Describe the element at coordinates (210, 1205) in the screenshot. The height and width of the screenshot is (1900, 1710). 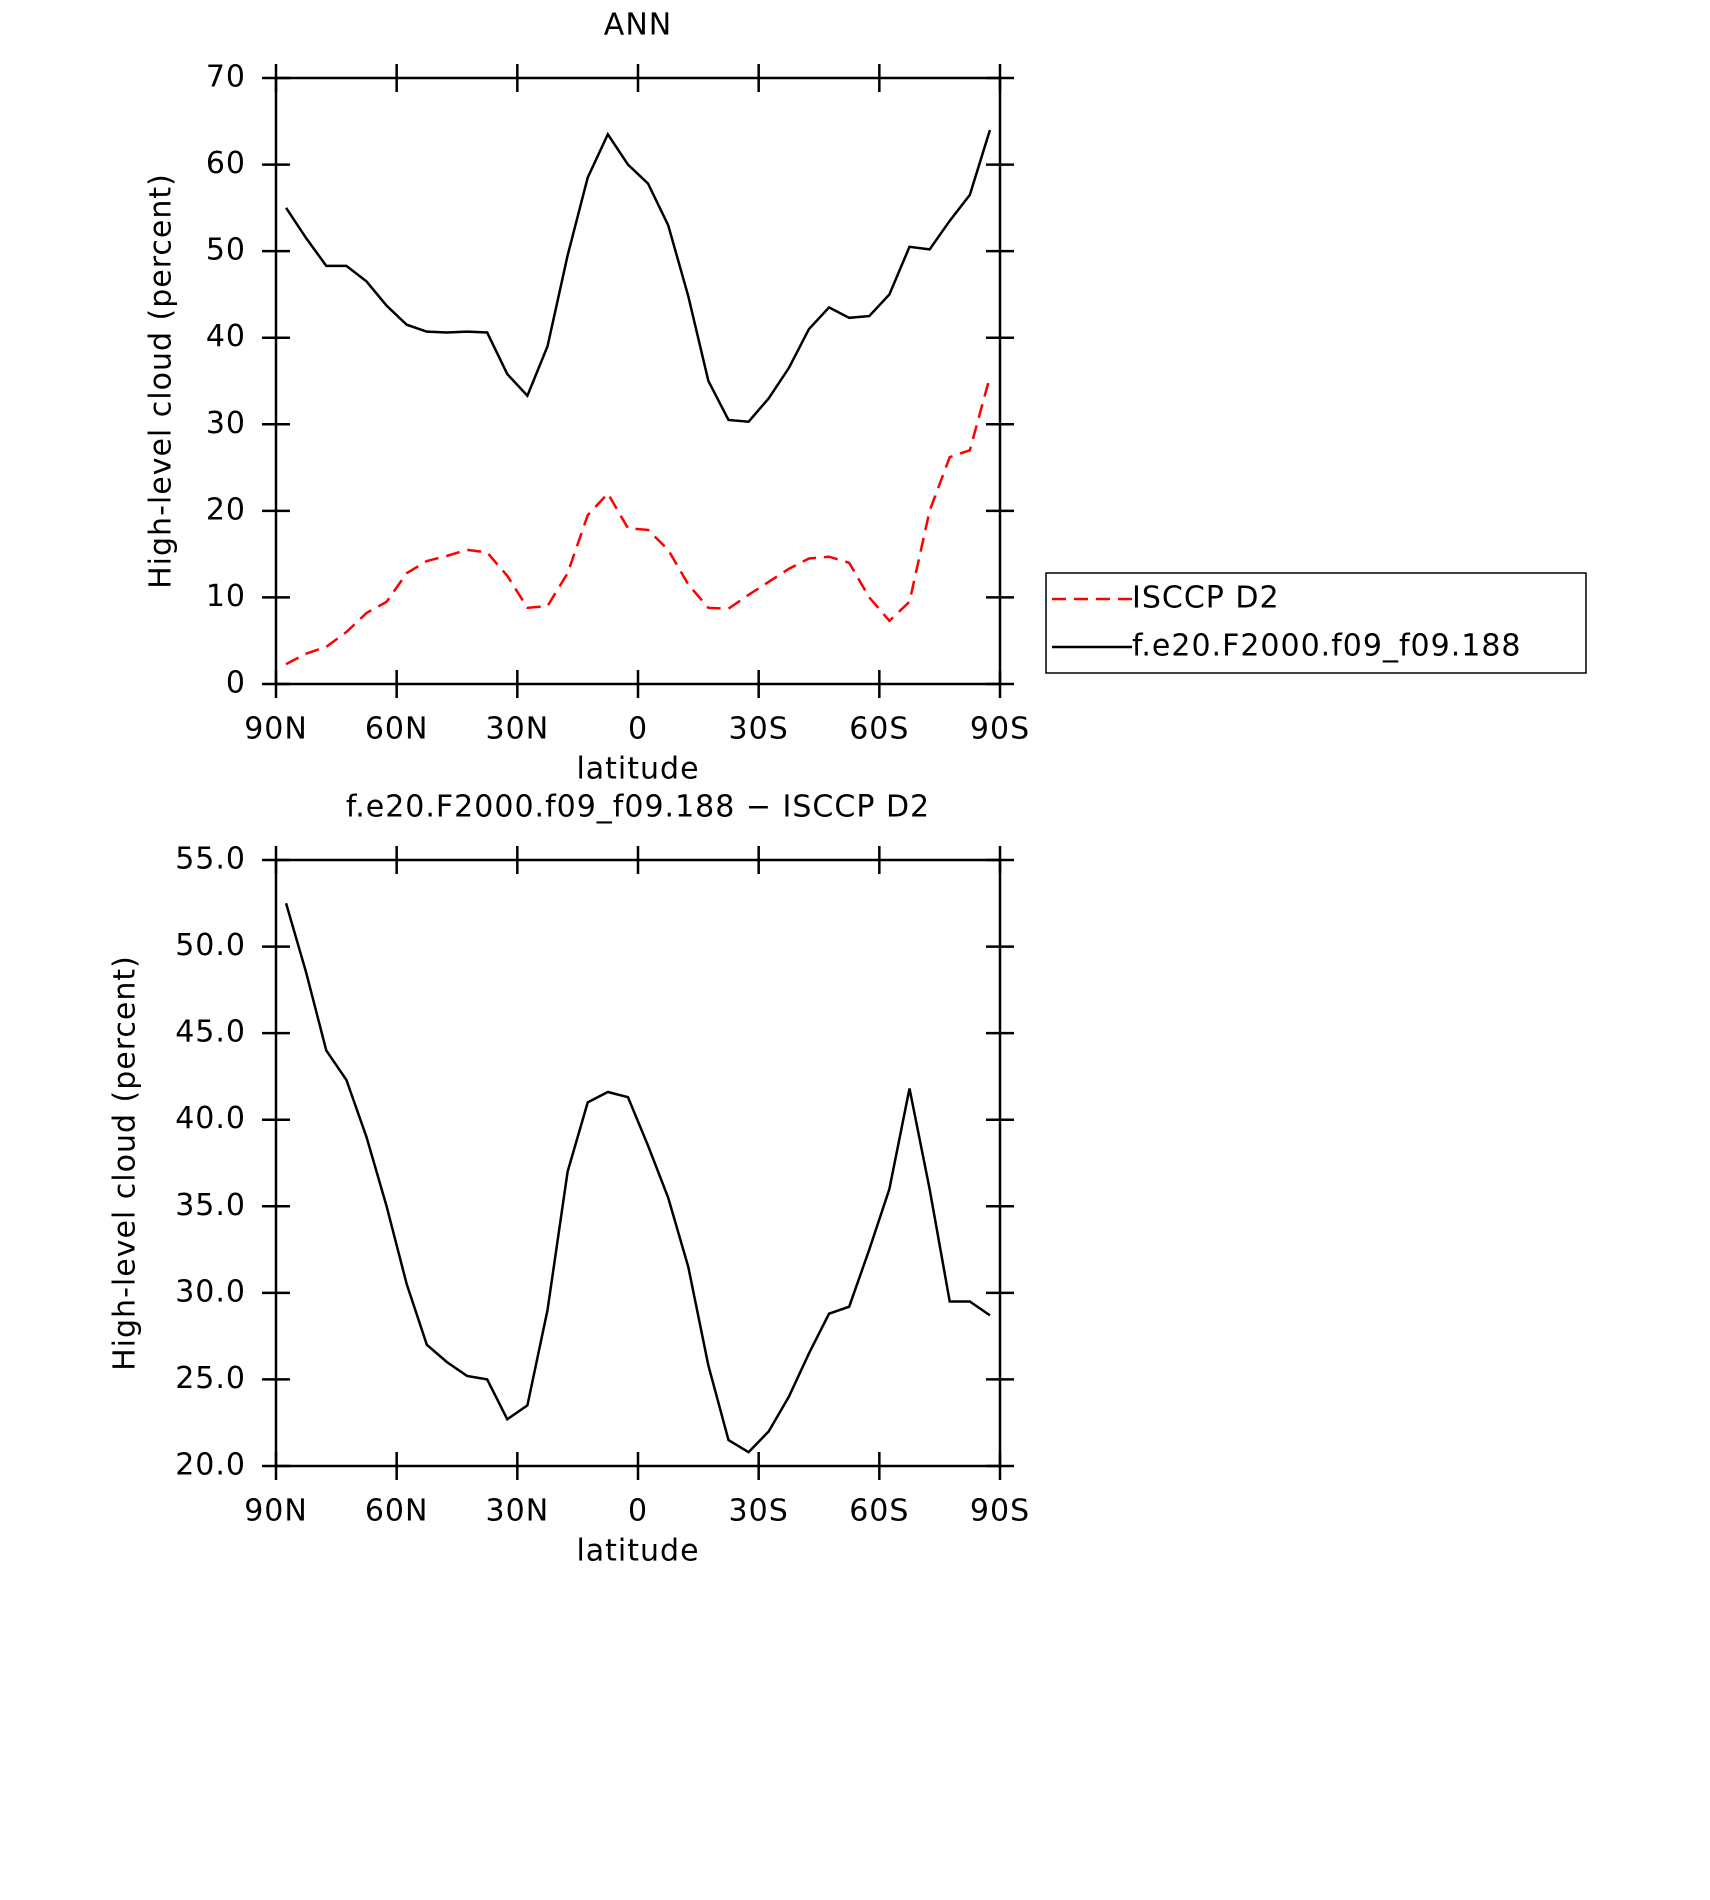
I see `y-tick-label: 35.0` at that location.